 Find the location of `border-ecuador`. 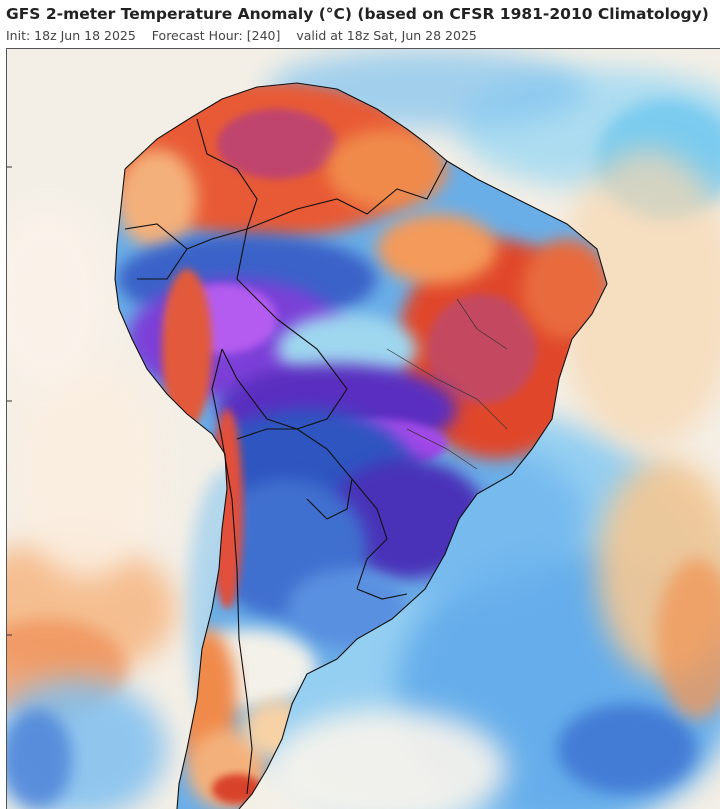

border-ecuador is located at coordinates (156, 251).